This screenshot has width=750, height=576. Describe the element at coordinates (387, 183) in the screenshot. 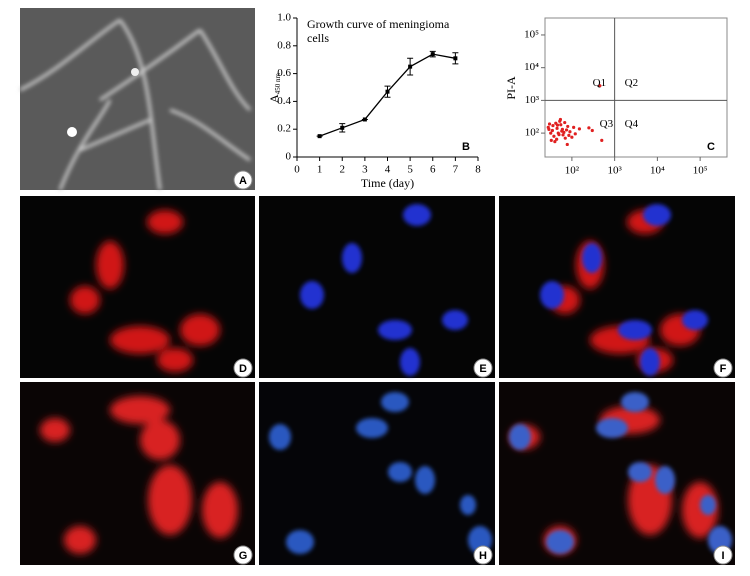

I see `x-axis-label: Time (day)` at that location.